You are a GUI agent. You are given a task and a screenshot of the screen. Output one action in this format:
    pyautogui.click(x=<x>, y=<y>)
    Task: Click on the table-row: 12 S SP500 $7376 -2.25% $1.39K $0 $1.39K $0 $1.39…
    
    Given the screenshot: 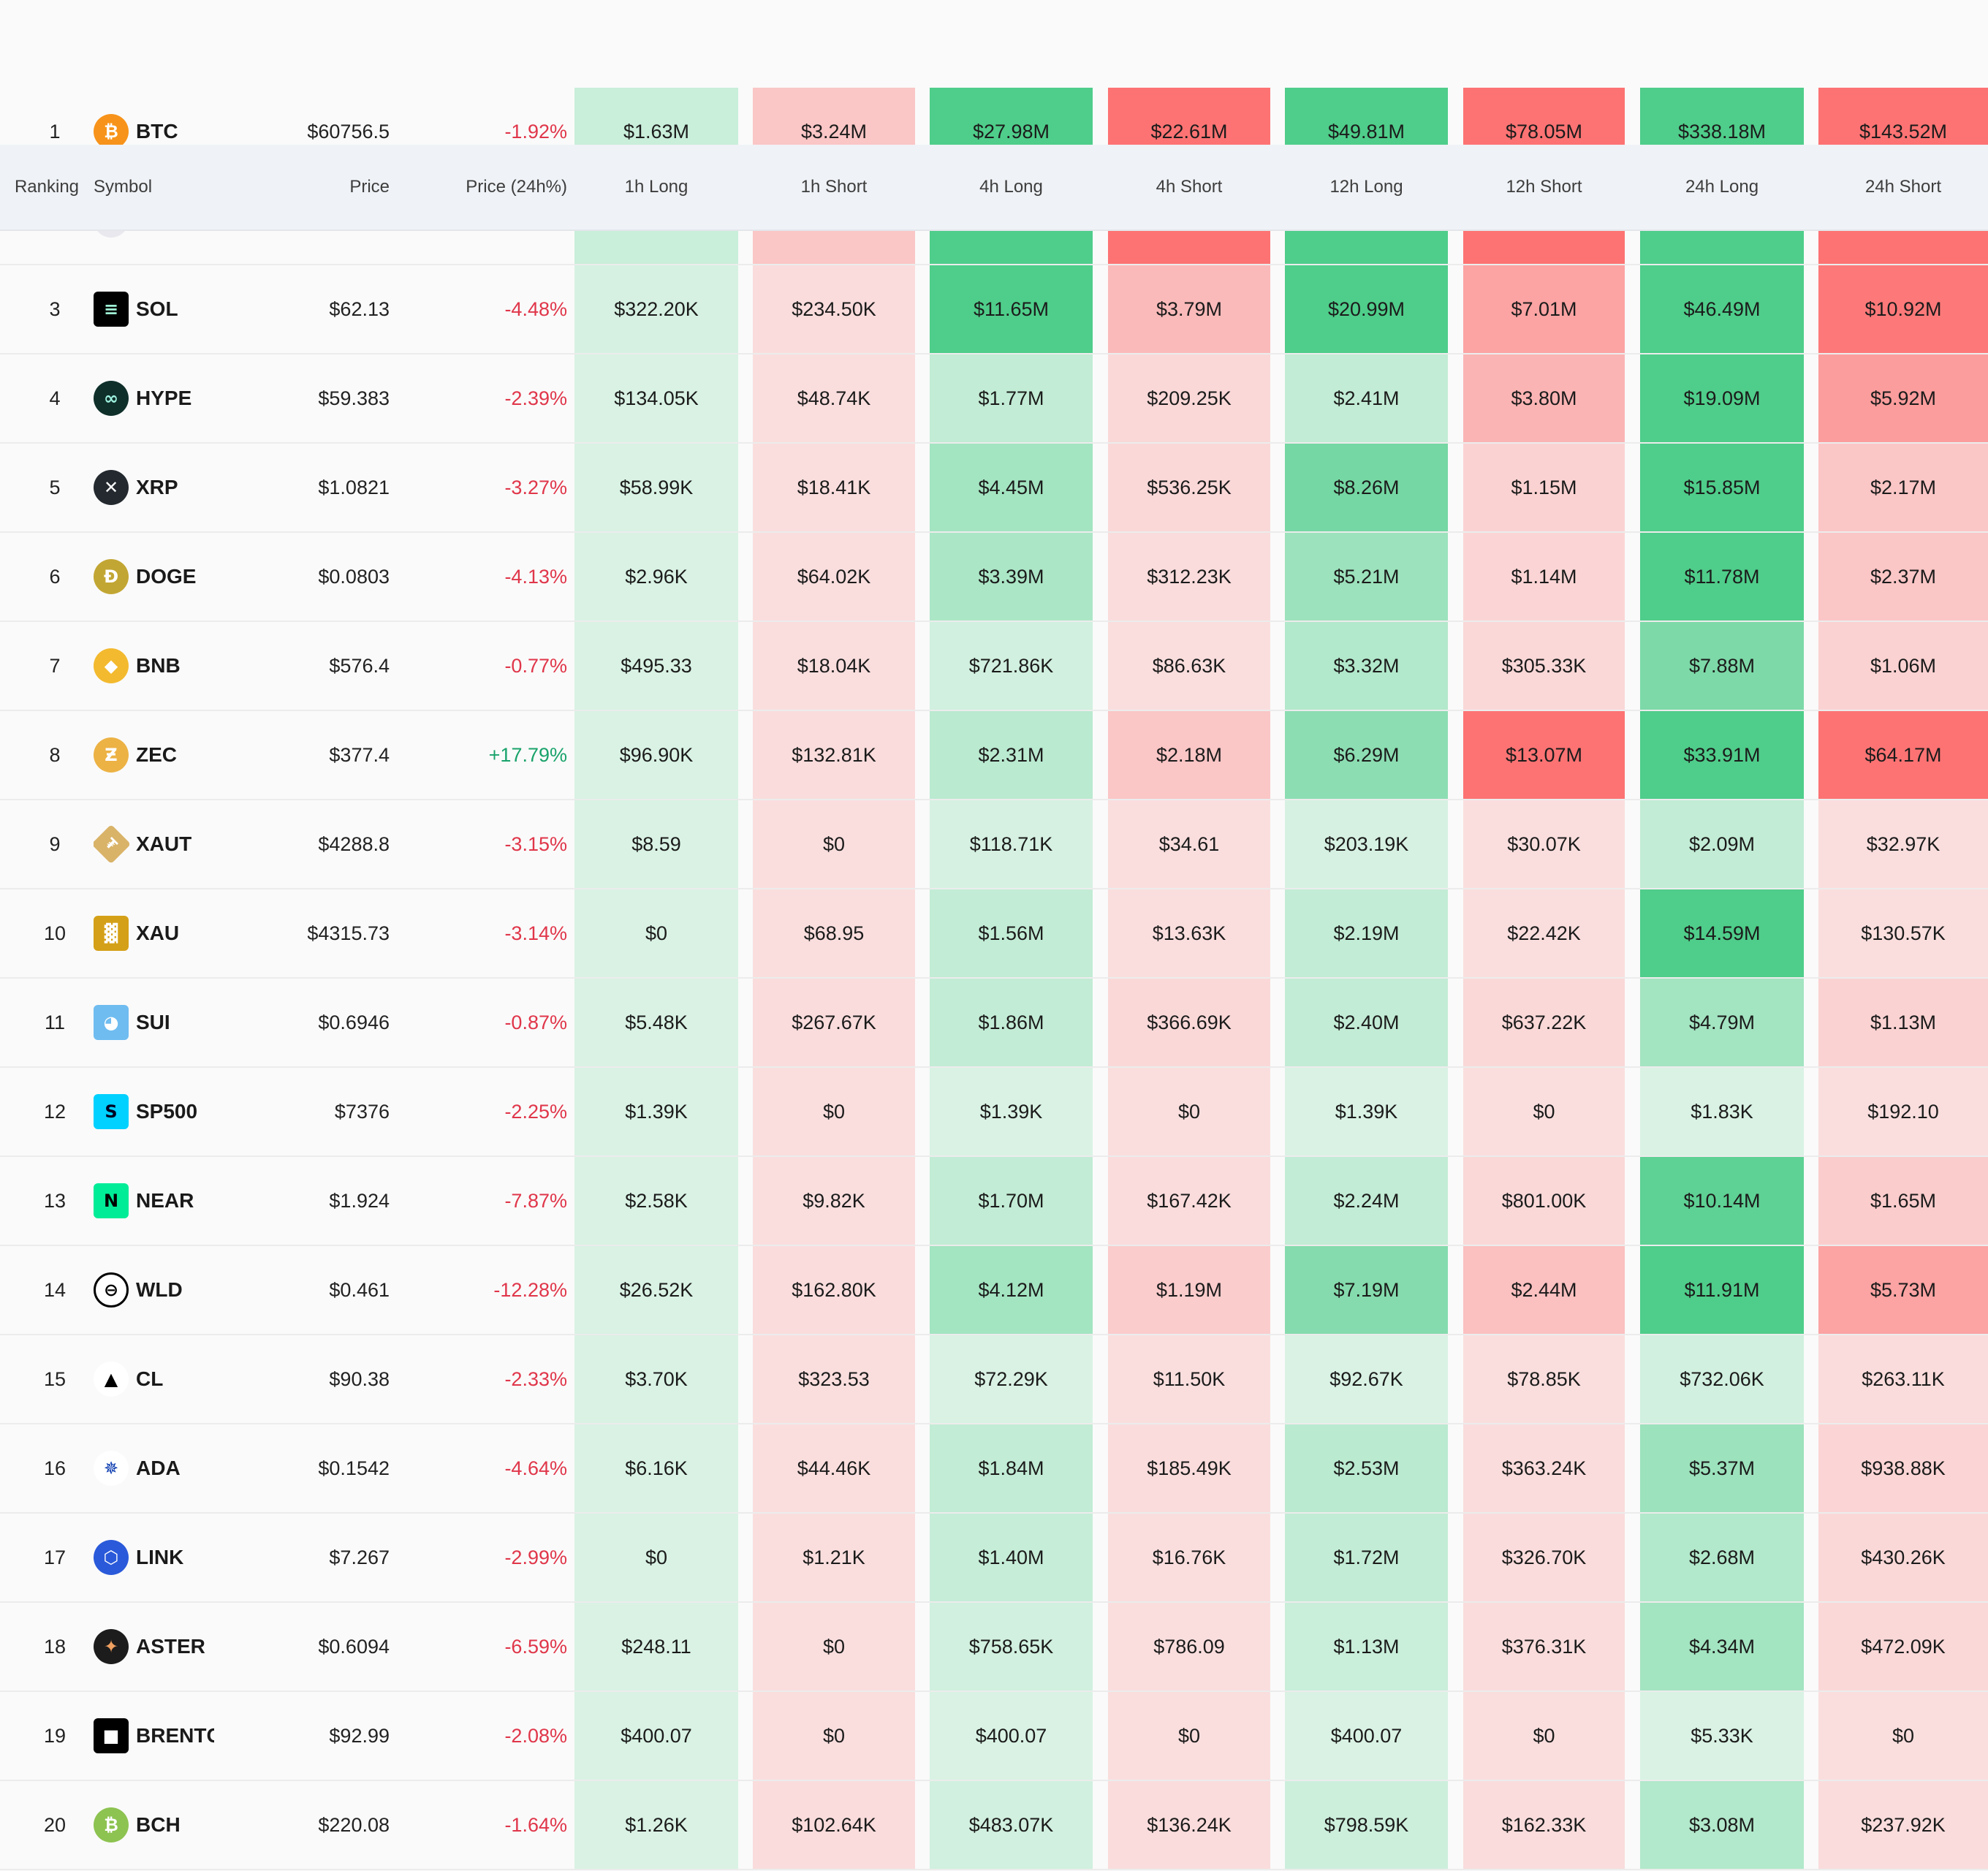 What is the action you would take?
    pyautogui.click(x=994, y=1113)
    